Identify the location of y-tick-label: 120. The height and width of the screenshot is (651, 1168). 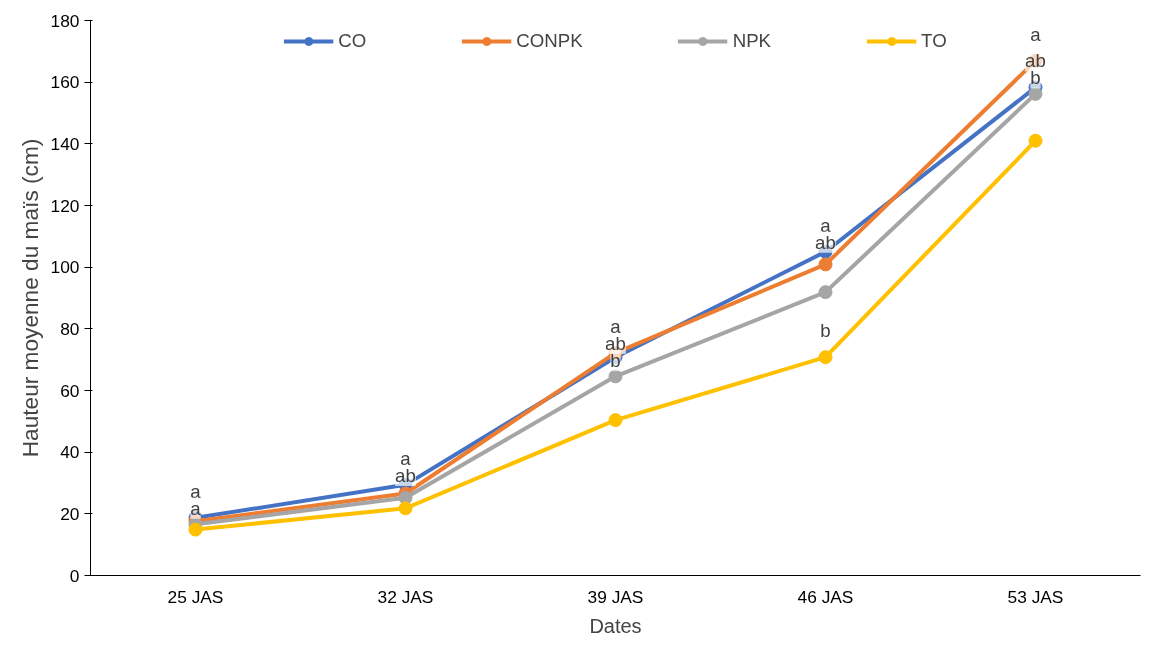
(65, 205).